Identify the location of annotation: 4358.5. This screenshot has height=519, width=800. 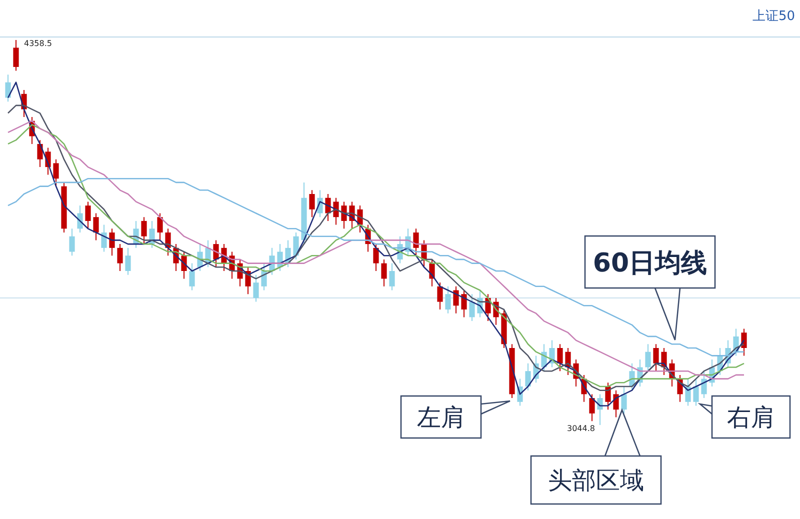
(38, 43).